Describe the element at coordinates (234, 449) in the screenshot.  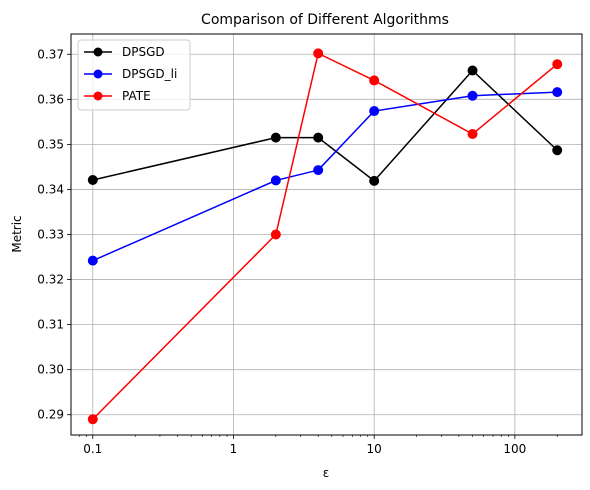
I see `x-tick-label: 1` at that location.